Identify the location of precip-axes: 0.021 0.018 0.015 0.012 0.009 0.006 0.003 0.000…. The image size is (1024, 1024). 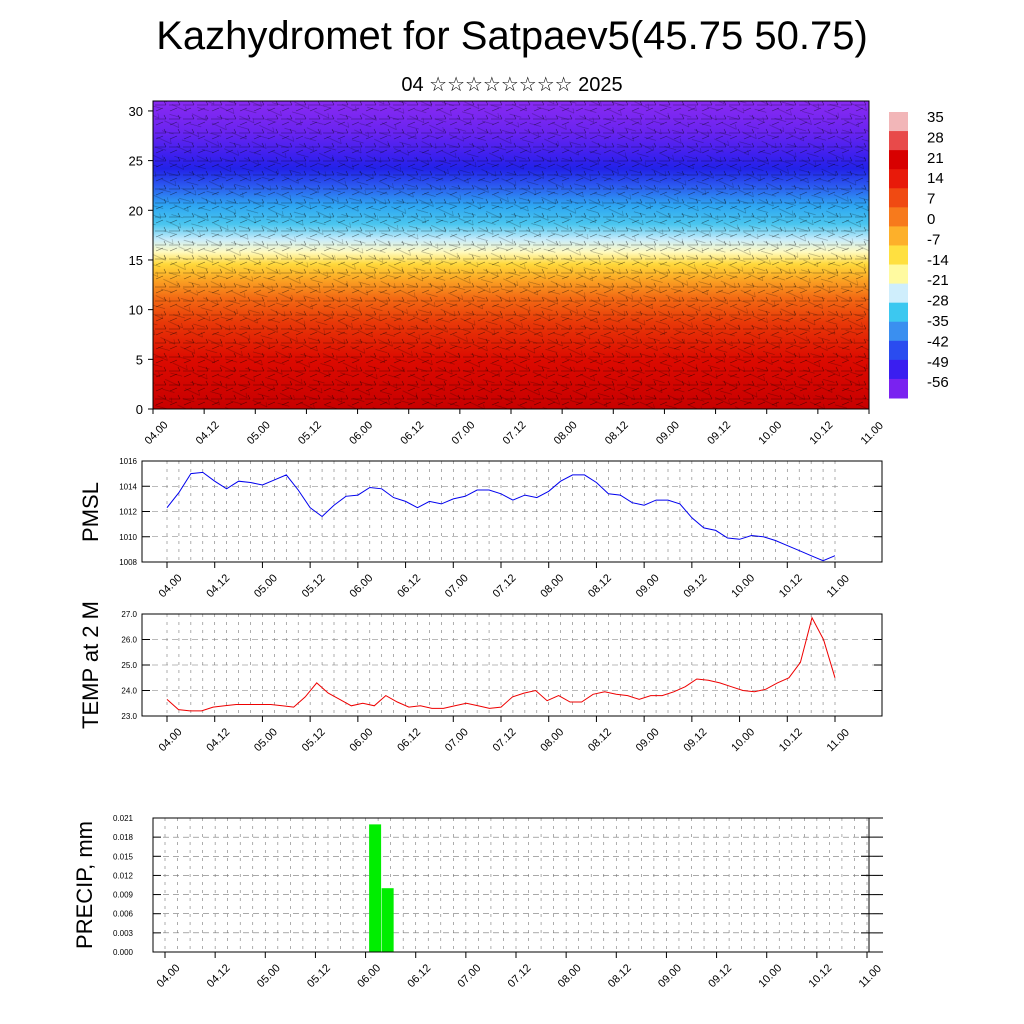
(498, 902).